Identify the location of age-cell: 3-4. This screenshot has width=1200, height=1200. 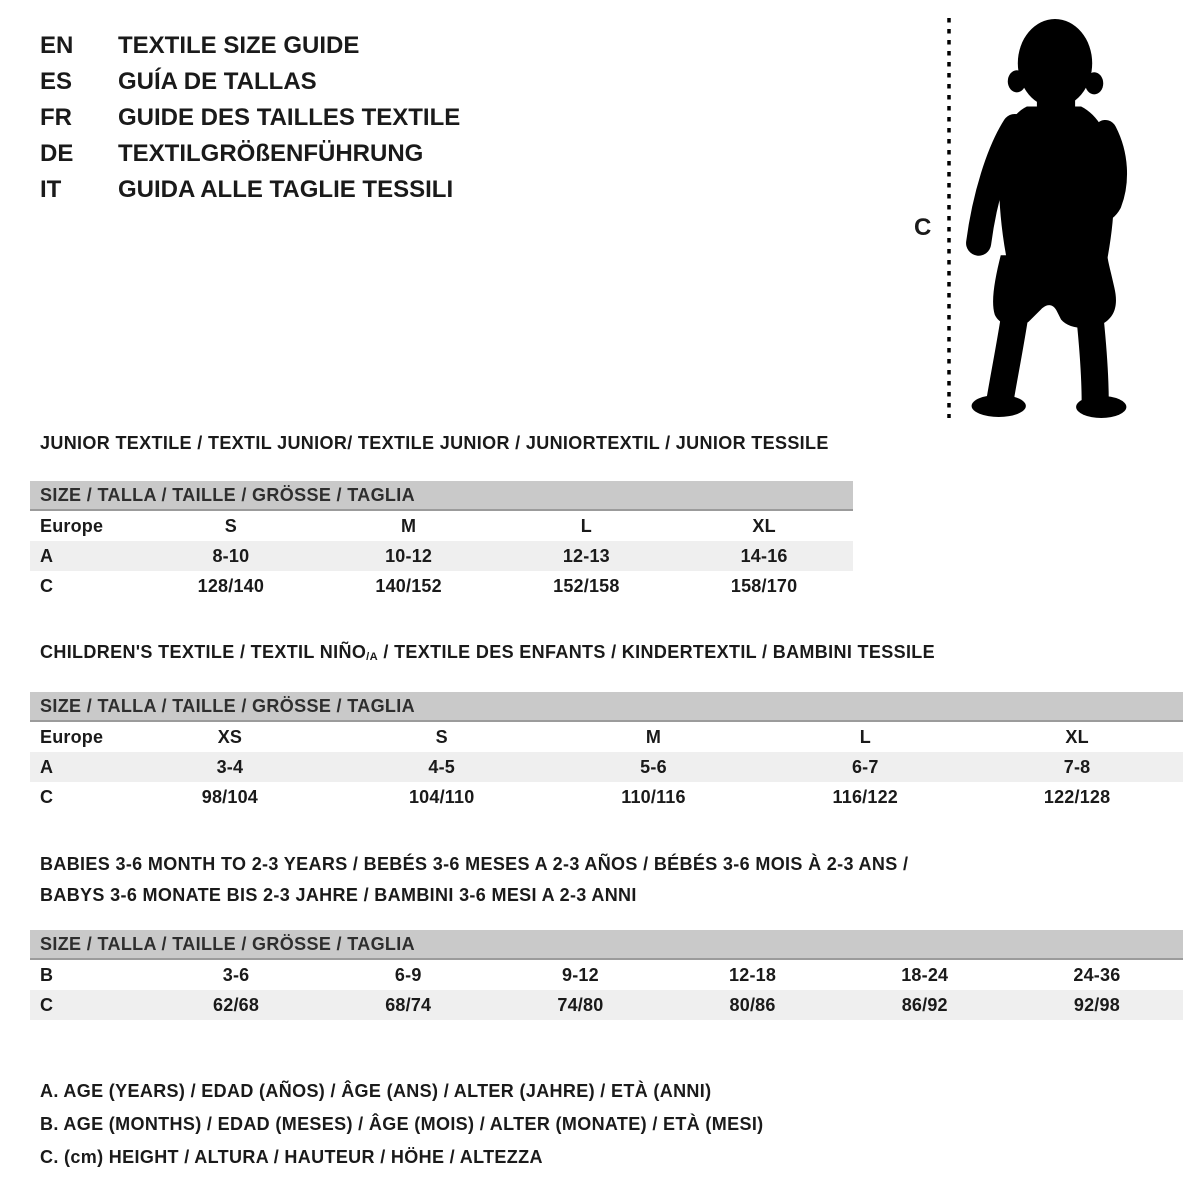
(230, 766).